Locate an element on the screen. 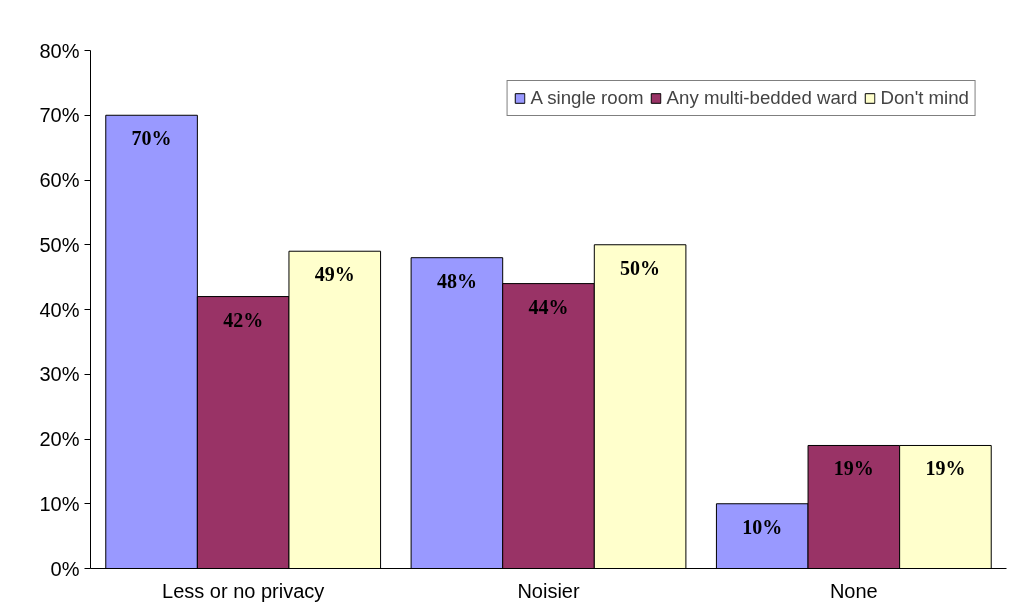 The width and height of the screenshot is (1024, 616). data-label: 10% is located at coordinates (762, 526).